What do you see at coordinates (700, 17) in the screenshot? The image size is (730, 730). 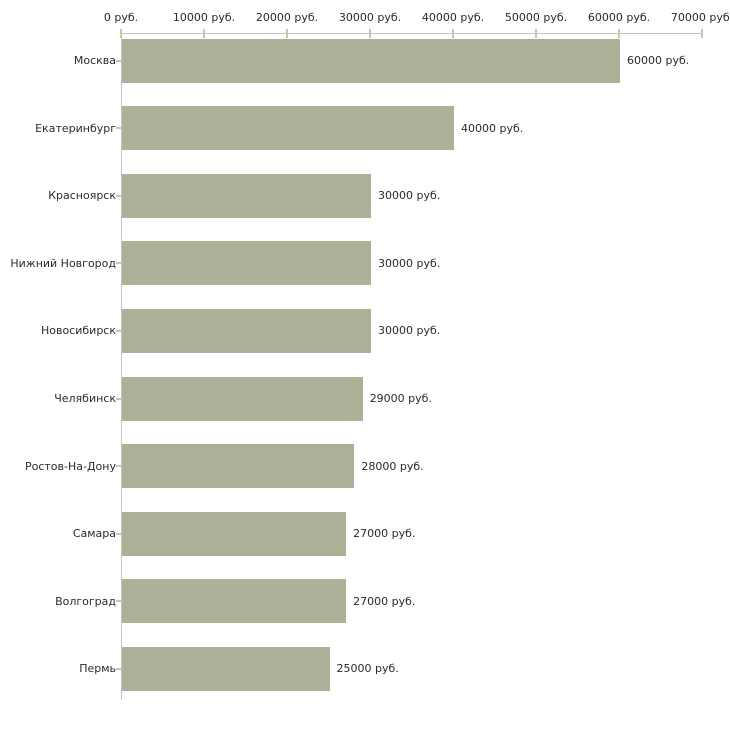 I see `x-tick-label: 70000 руб.` at bounding box center [700, 17].